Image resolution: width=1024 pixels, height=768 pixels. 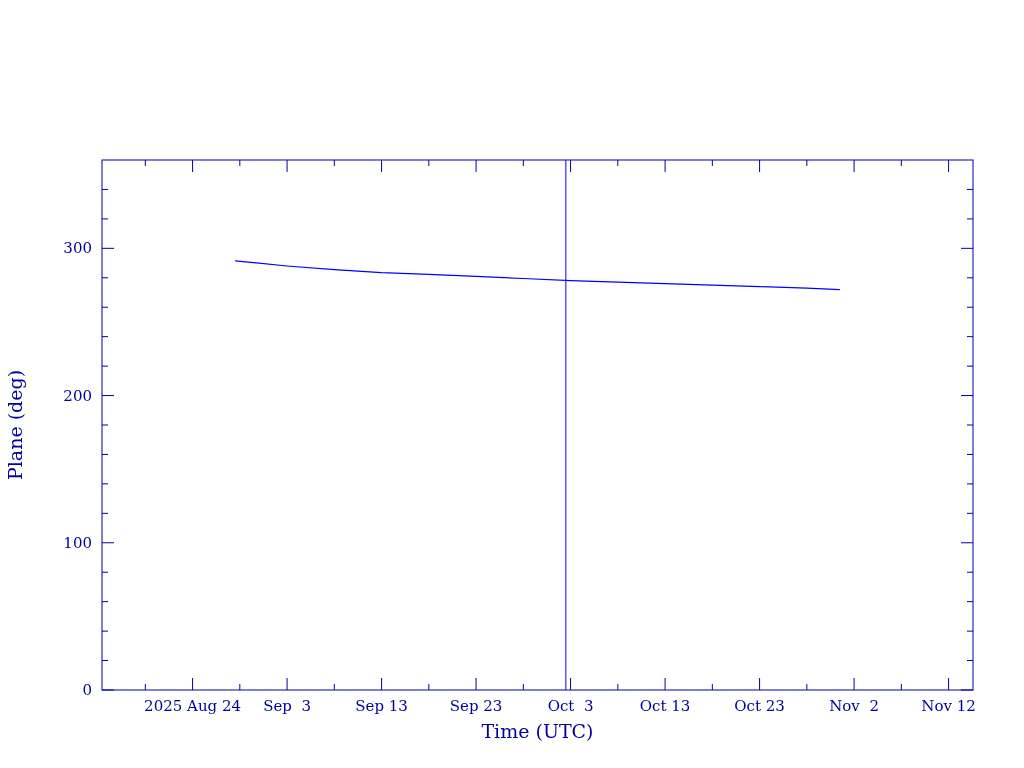 What do you see at coordinates (948, 706) in the screenshot?
I see `x-tick-label: Nov 12` at bounding box center [948, 706].